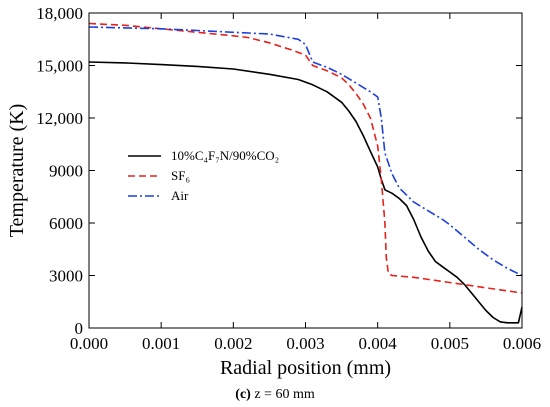 This screenshot has width=550, height=407. I want to click on legend: 10%C₄F₇N/90%CO₂ SF₆ Air, so click(203, 175).